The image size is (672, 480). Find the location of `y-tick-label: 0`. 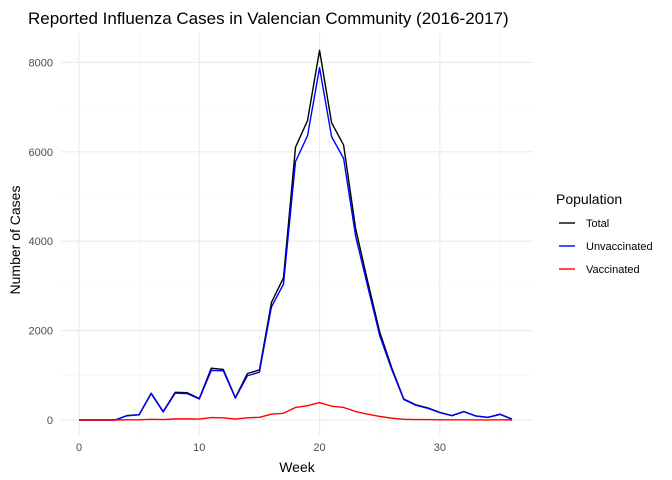

y-tick-label: 0 is located at coordinates (50, 421).